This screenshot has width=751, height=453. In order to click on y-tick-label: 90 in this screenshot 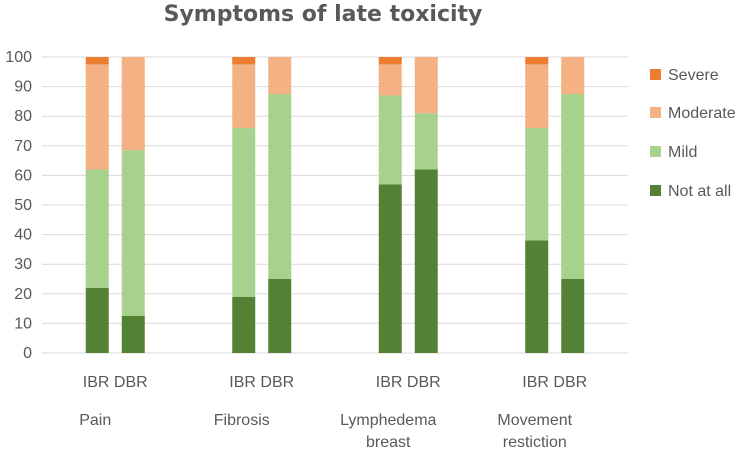, I will do `click(23, 87)`.